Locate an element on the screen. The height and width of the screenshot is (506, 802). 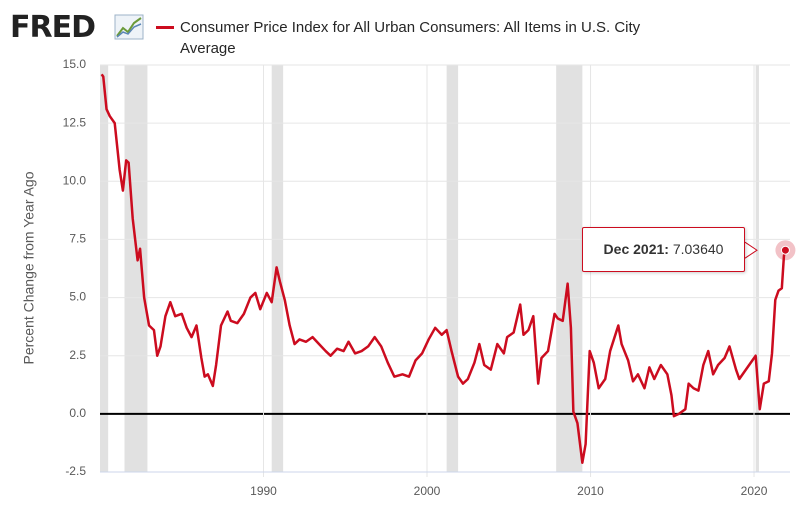
logo-icon is located at coordinates (129, 27).